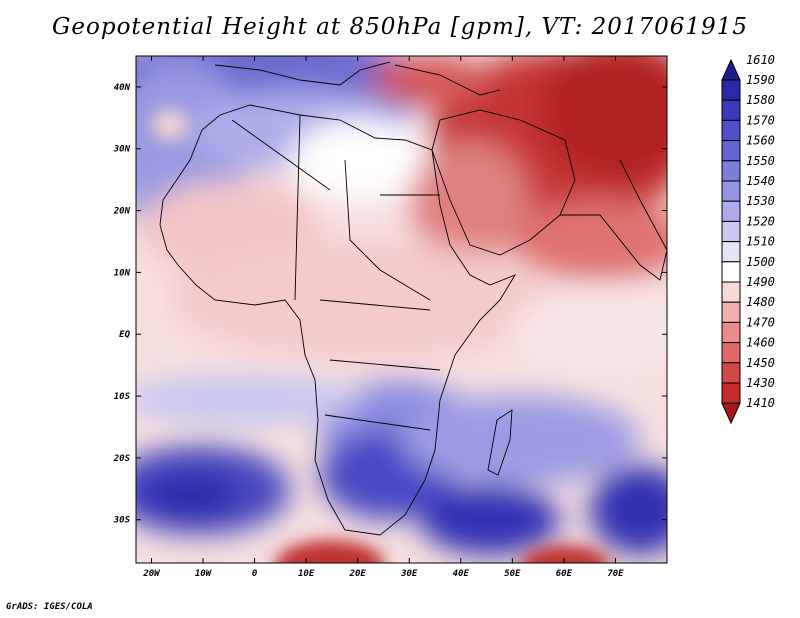 This screenshot has height=618, width=800. Describe the element at coordinates (122, 150) in the screenshot. I see `lat-tick-label: 30N` at that location.